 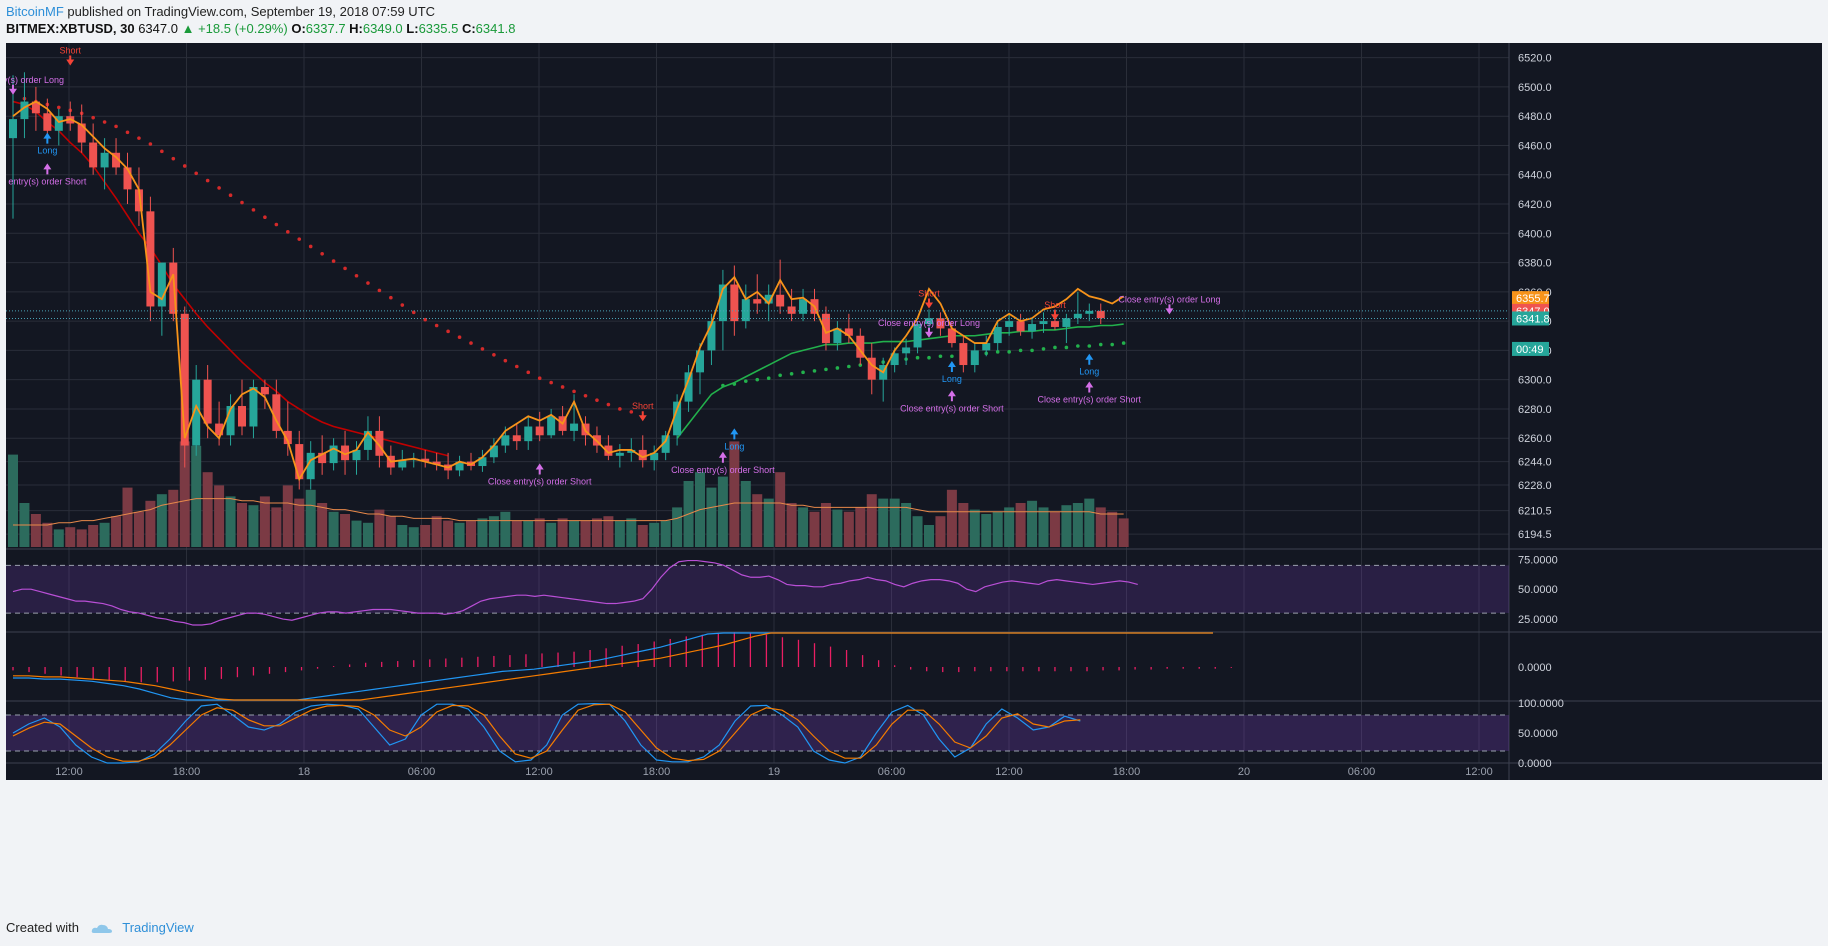 What do you see at coordinates (757, 733) in the screenshot?
I see `stoch-band` at bounding box center [757, 733].